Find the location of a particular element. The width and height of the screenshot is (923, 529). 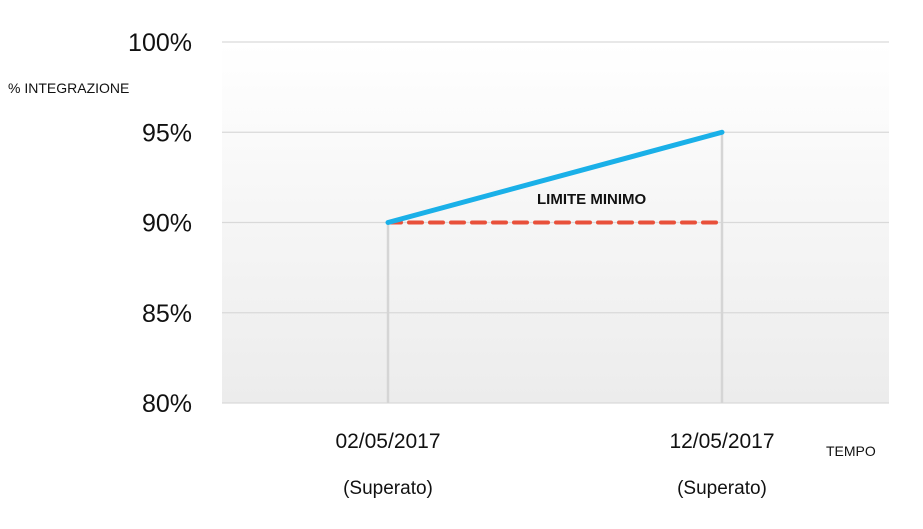

integration-line is located at coordinates (555, 177).